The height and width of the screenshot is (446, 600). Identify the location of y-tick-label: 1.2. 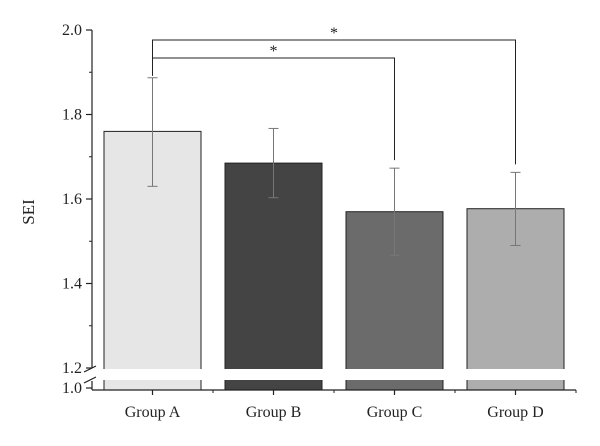
(72, 368).